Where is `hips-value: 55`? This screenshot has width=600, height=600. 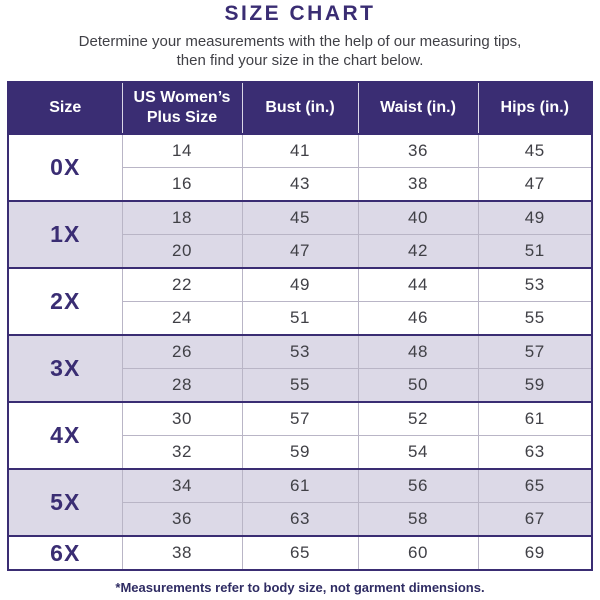 hips-value: 55 is located at coordinates (535, 318).